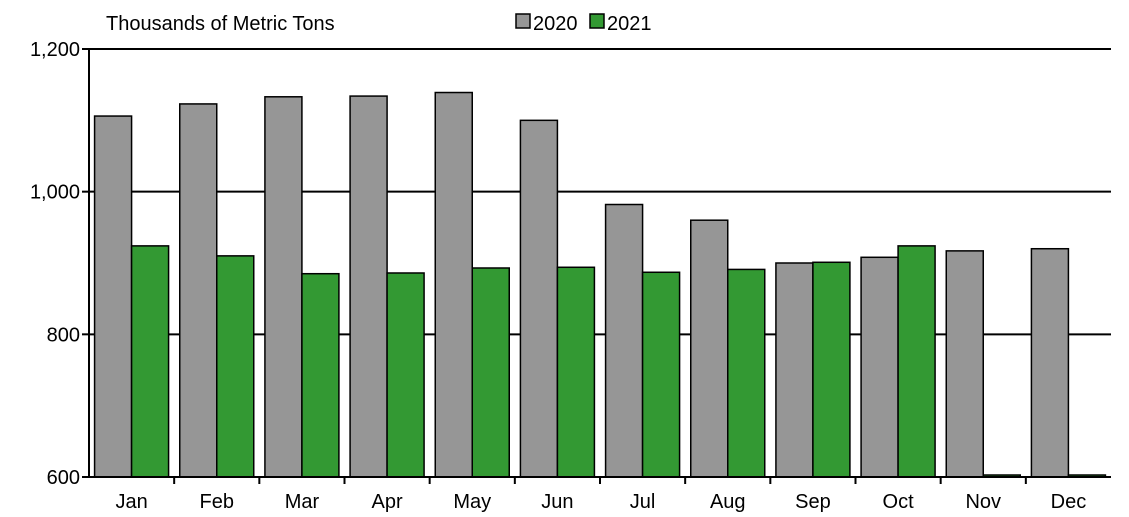 The width and height of the screenshot is (1129, 517). What do you see at coordinates (661, 374) in the screenshot?
I see `bar-2021-jul` at bounding box center [661, 374].